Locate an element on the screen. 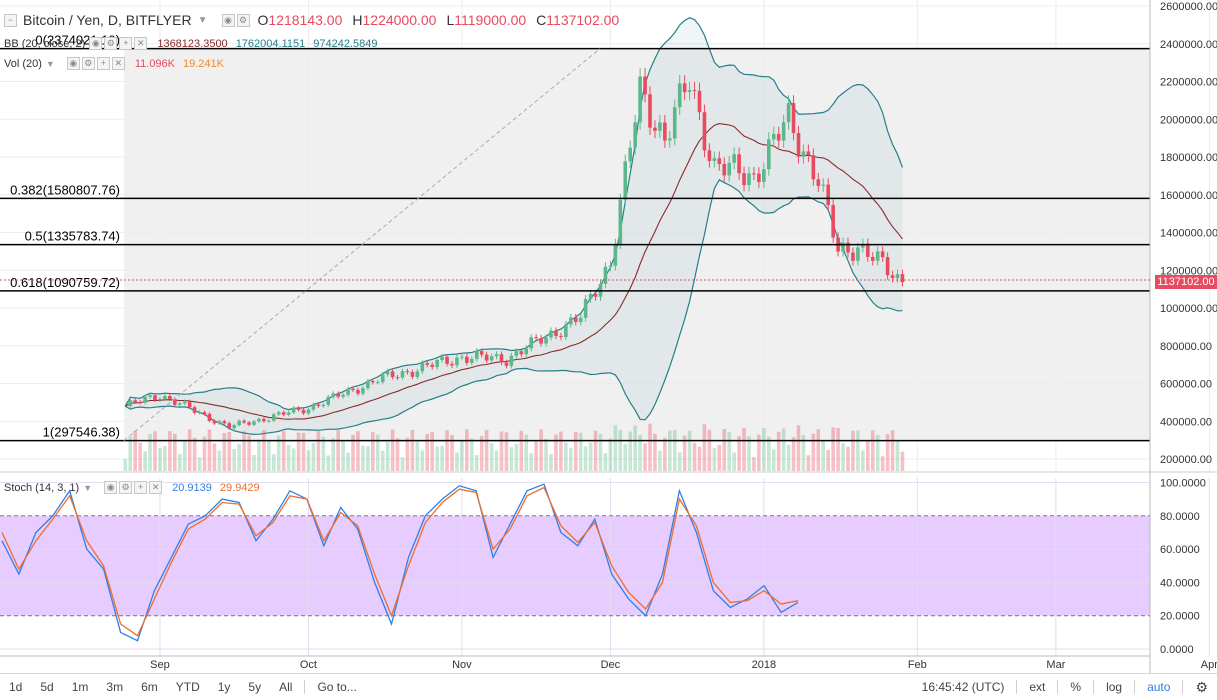 The width and height of the screenshot is (1217, 700). clock-time: 16:45:42 (UTC) is located at coordinates (963, 687).